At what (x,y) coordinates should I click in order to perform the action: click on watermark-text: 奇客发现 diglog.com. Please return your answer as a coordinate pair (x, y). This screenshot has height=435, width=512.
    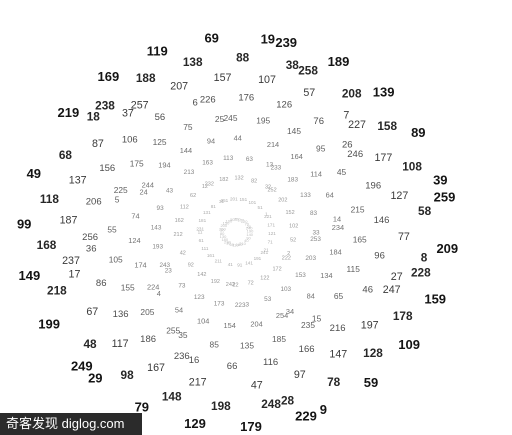
    Looking at the image, I should click on (65, 423).